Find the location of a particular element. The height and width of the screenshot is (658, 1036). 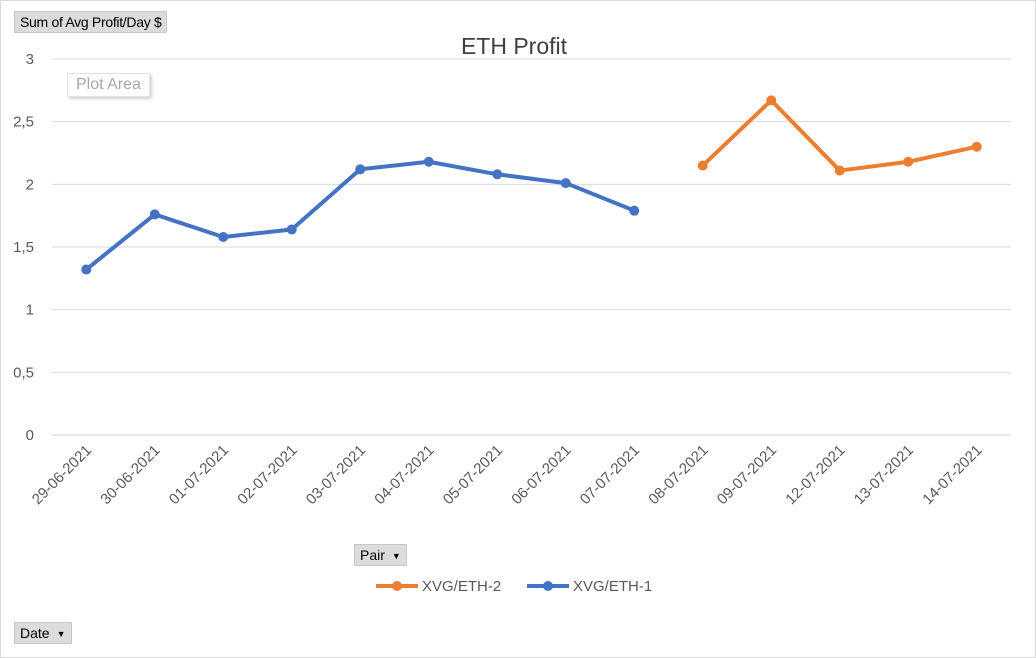

x-tick-label: 30-06-2021 is located at coordinates (130, 475).